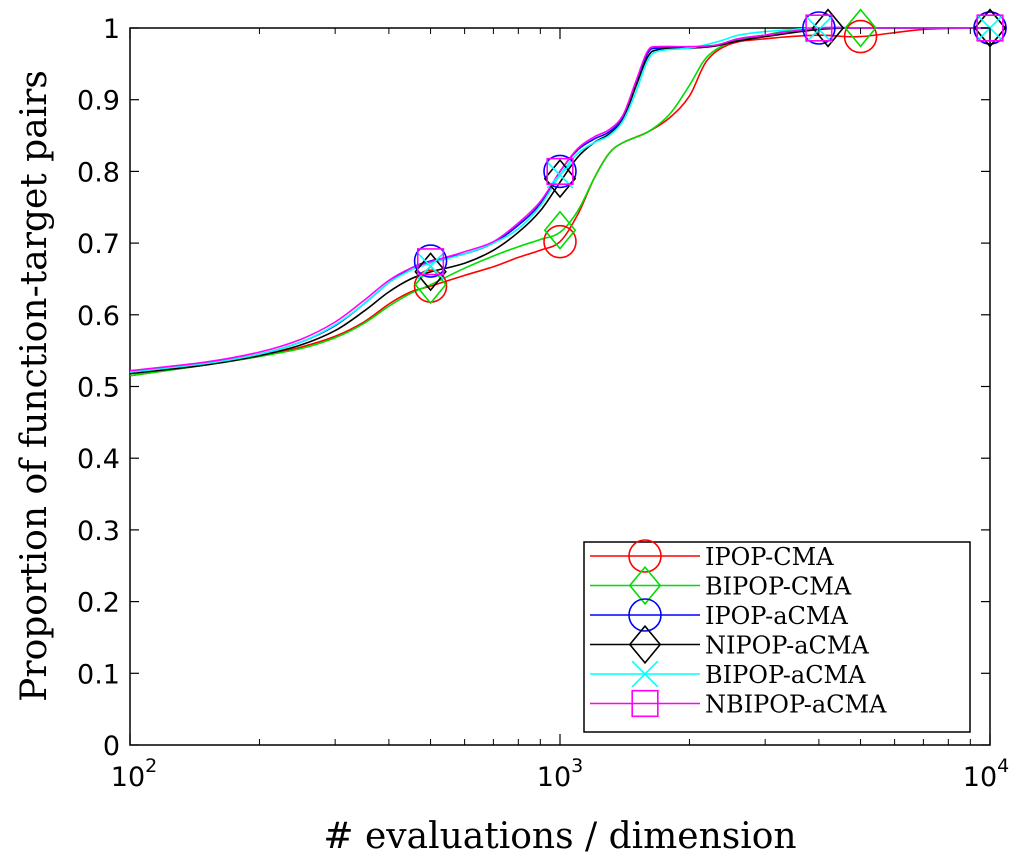  What do you see at coordinates (34, 386) in the screenshot?
I see `y-axis-title: Proportion of function-target pairs` at bounding box center [34, 386].